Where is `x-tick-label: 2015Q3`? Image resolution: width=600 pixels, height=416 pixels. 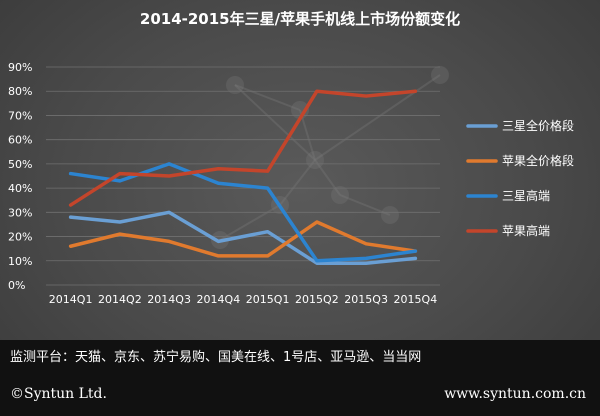
x-tick-label: 2015Q3 is located at coordinates (366, 299).